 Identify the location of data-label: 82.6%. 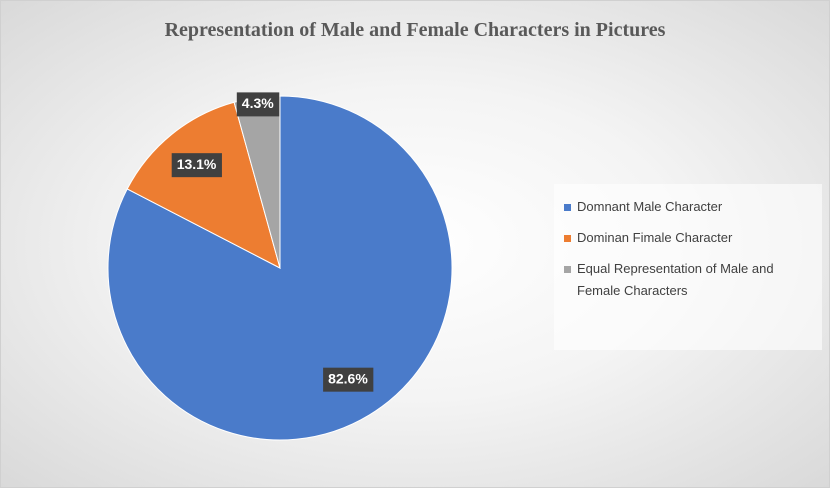
(348, 379).